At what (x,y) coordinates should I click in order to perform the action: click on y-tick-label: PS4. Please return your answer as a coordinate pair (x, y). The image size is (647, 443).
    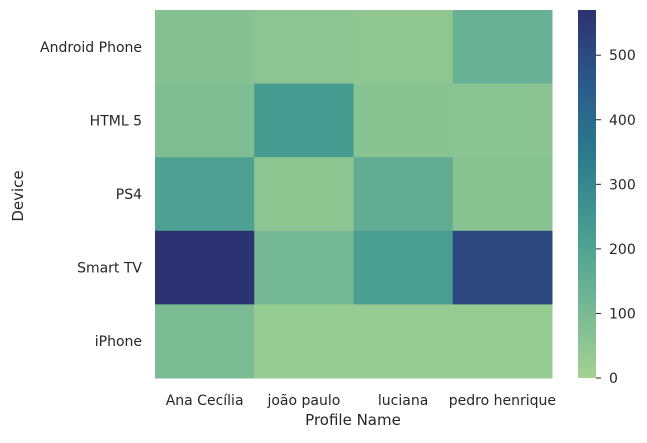
    Looking at the image, I should click on (129, 195).